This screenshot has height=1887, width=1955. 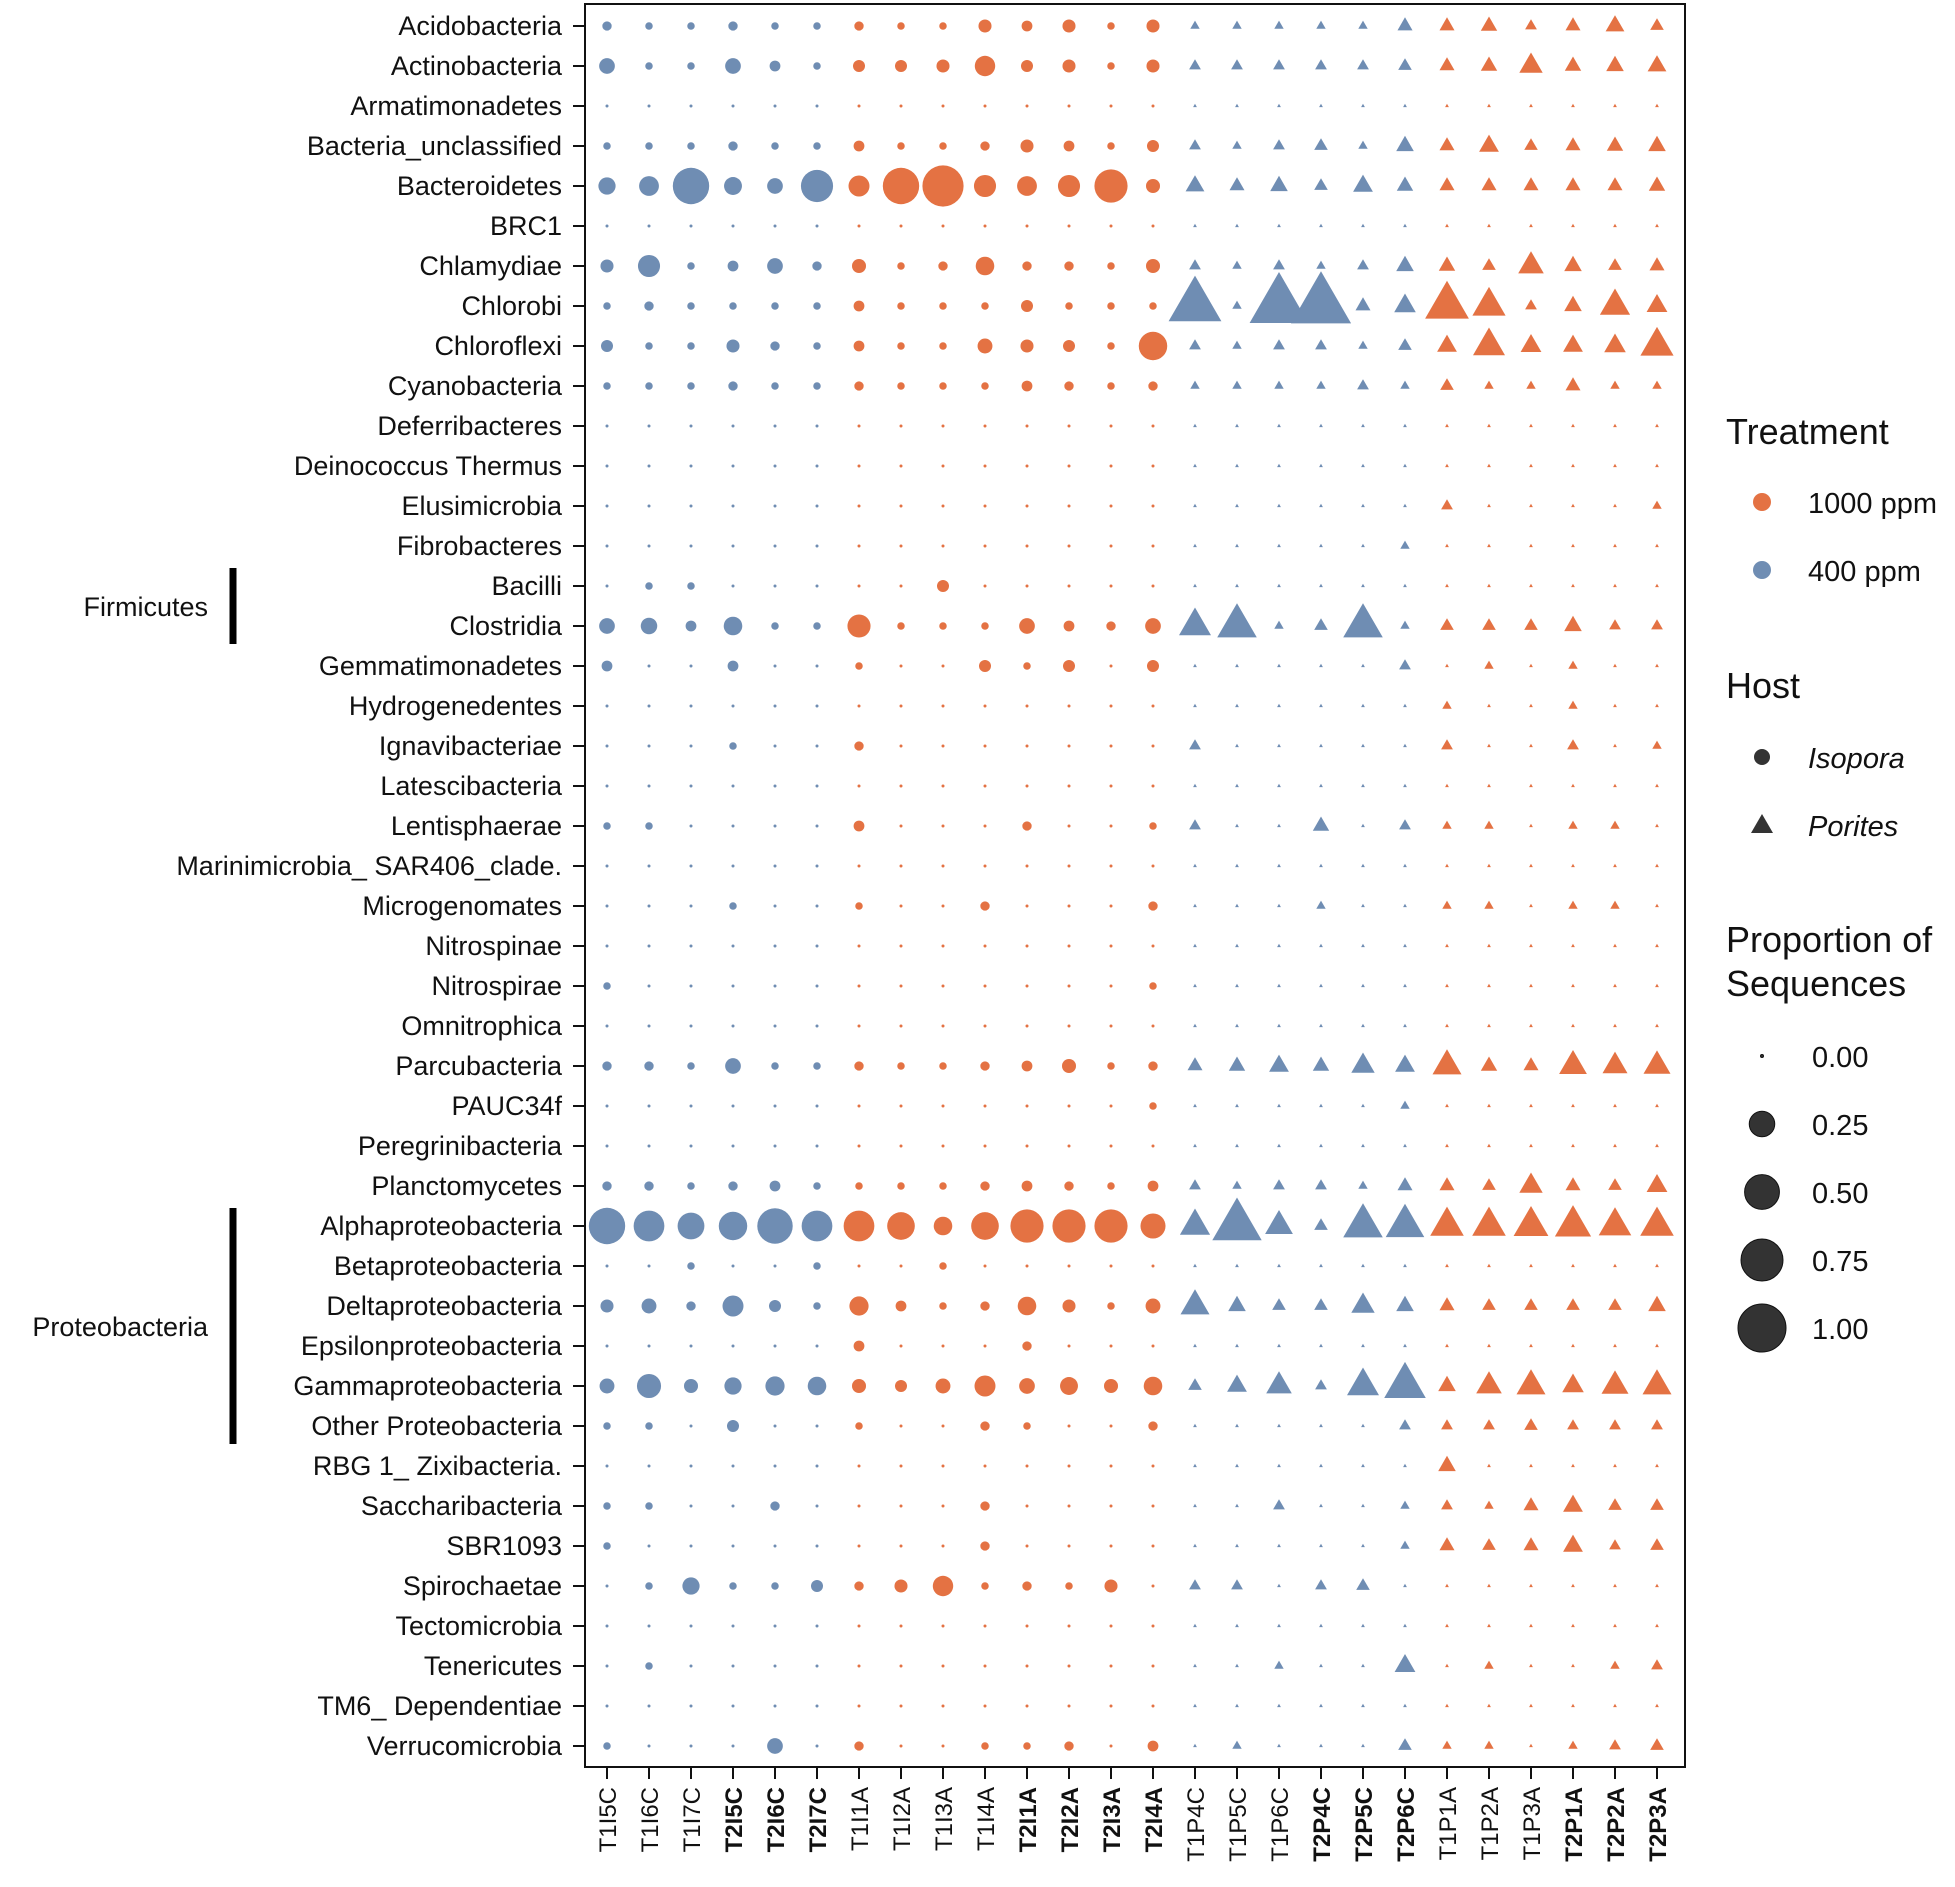 What do you see at coordinates (493, 1666) in the screenshot?
I see `y-tick-label-tenericutes: Tenericutes` at bounding box center [493, 1666].